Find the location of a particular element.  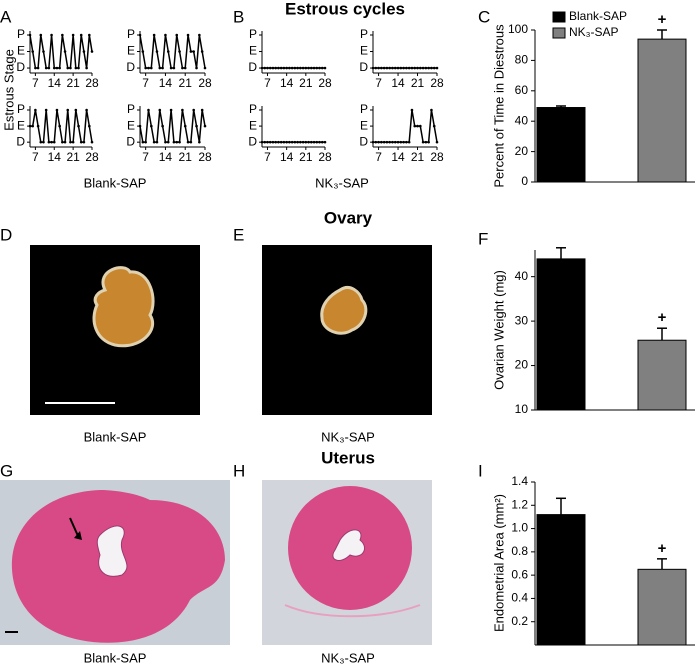

y-axis-label: Endometrial Area (mm²) is located at coordinates (498, 563).